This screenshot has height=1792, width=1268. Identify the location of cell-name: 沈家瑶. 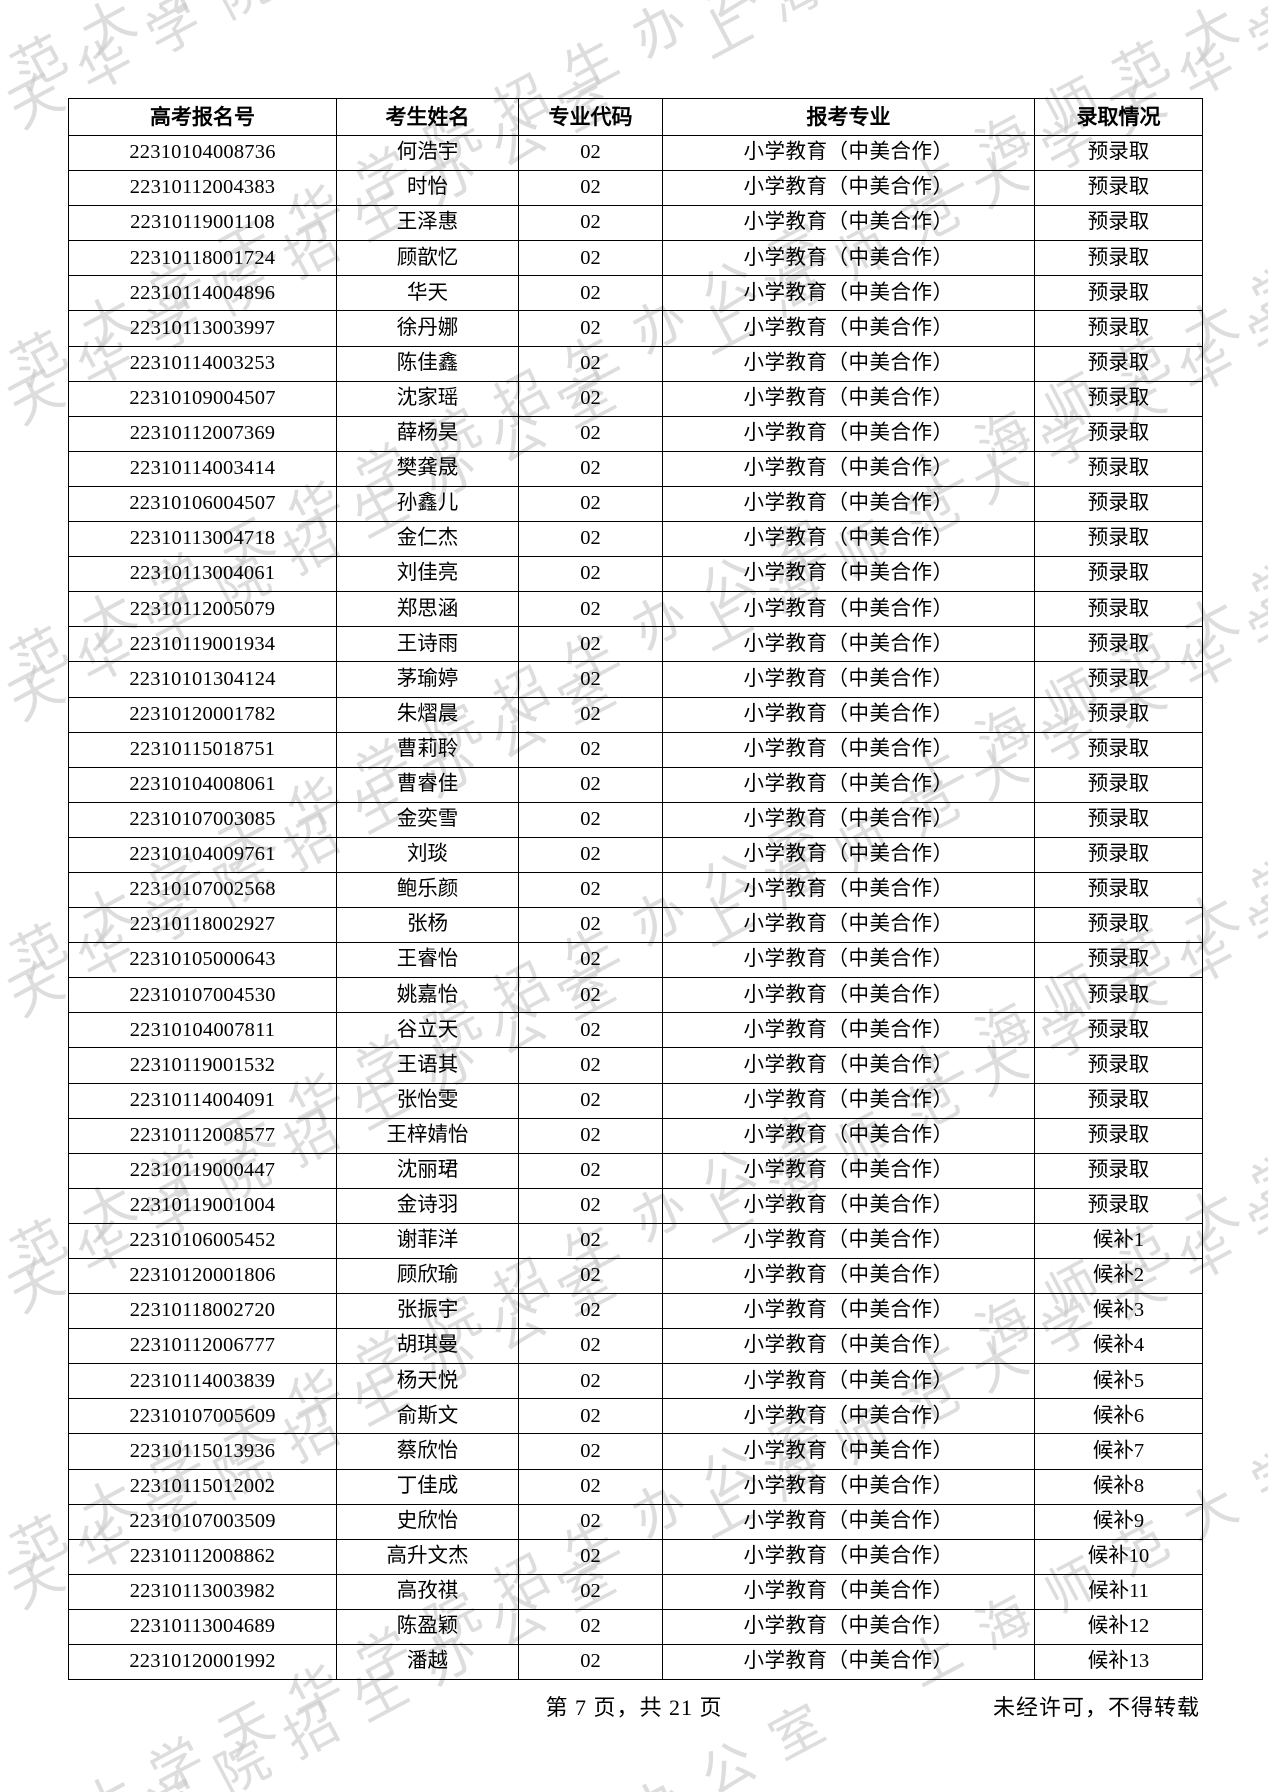
(427, 398).